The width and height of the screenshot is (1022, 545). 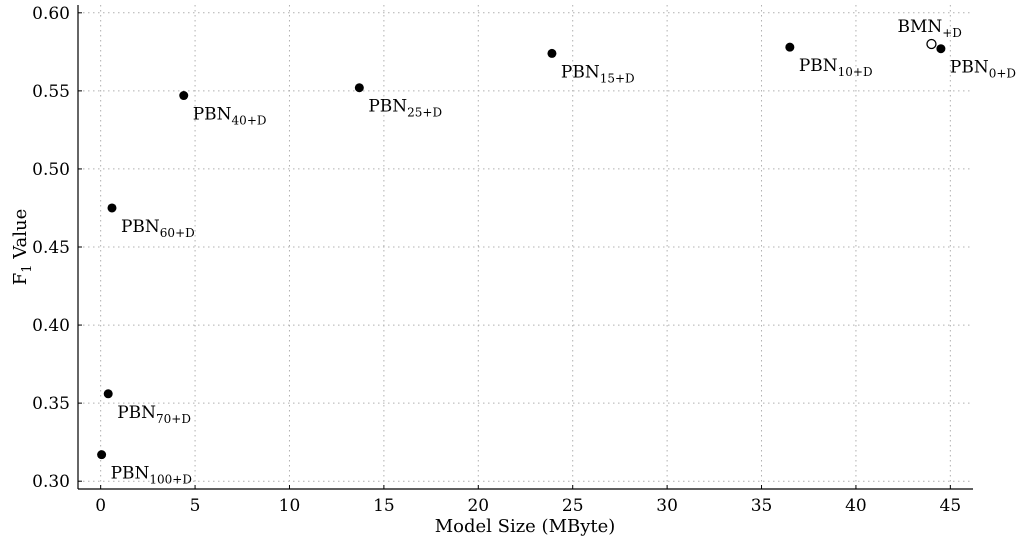 I want to click on x-tick-label: 45, so click(x=951, y=506).